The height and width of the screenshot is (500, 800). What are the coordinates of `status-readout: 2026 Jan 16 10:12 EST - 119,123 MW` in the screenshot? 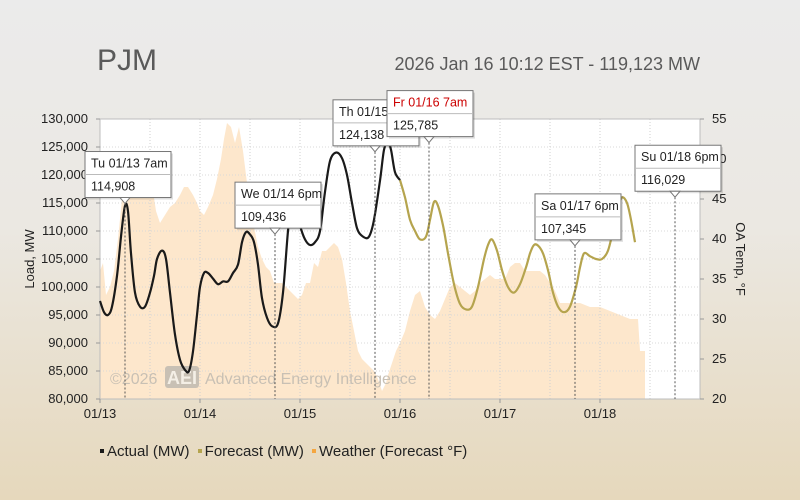 It's located at (547, 64).